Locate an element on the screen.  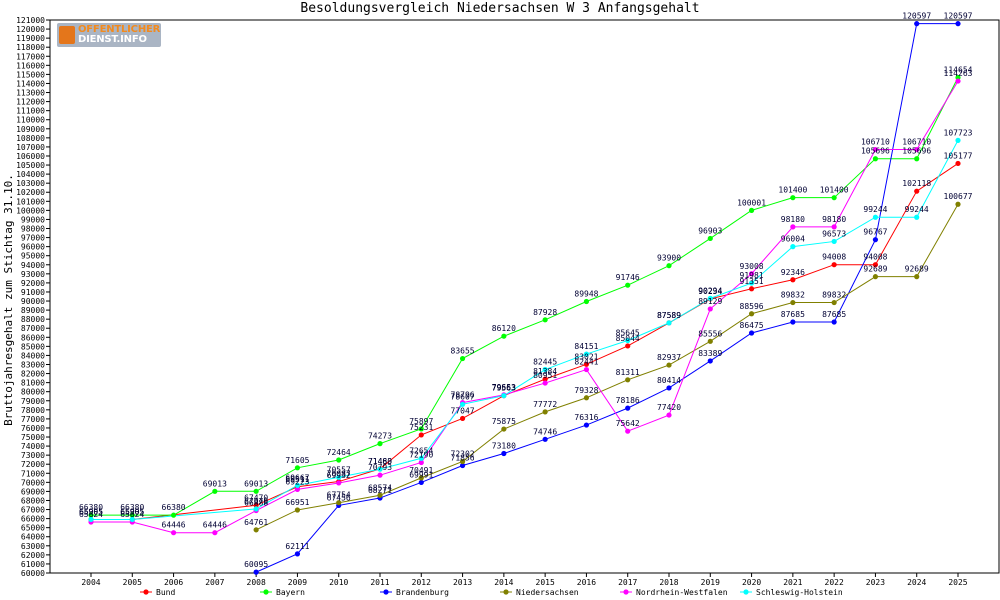
data-label-schleswig-holstein: 91981 is located at coordinates (752, 275).